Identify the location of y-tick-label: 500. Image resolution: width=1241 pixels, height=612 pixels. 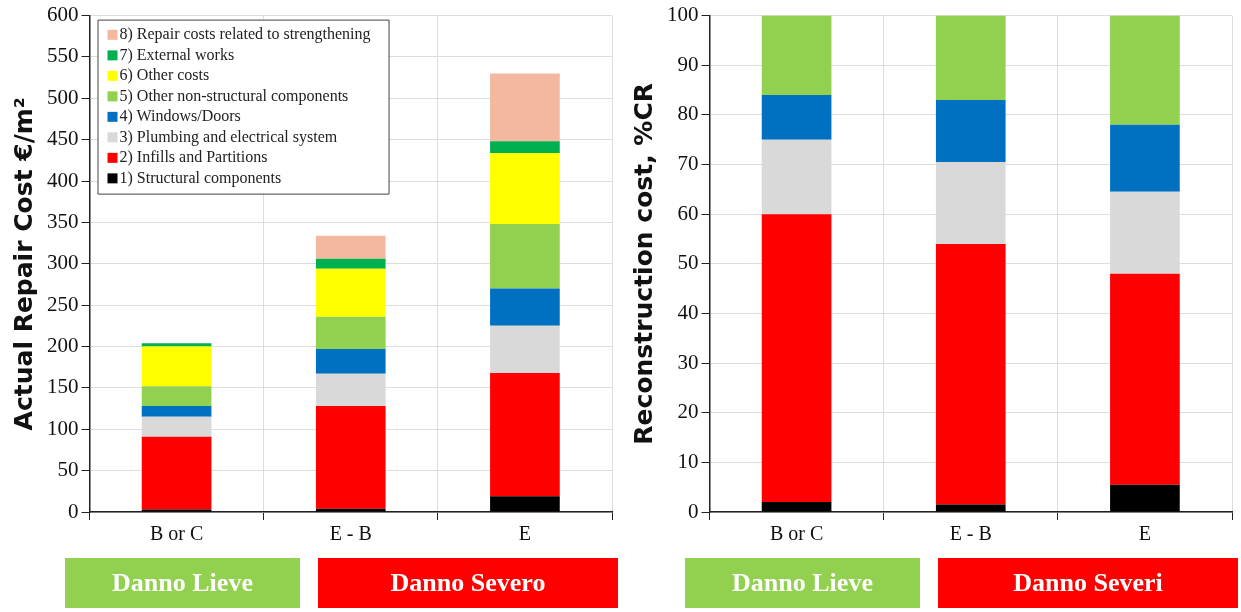
(63, 96).